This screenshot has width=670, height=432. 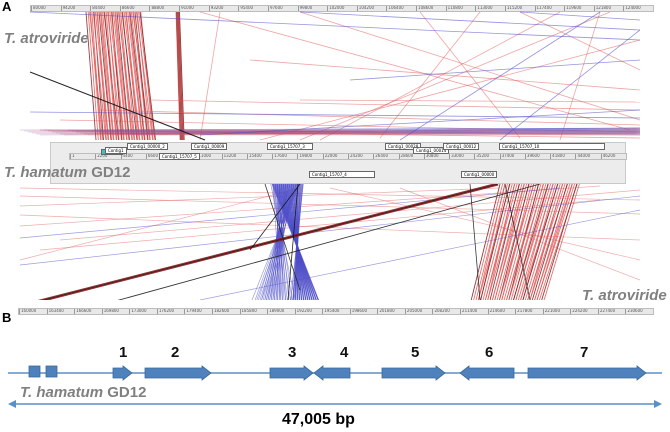 What do you see at coordinates (291, 373) in the screenshot?
I see `gene-arrow` at bounding box center [291, 373].